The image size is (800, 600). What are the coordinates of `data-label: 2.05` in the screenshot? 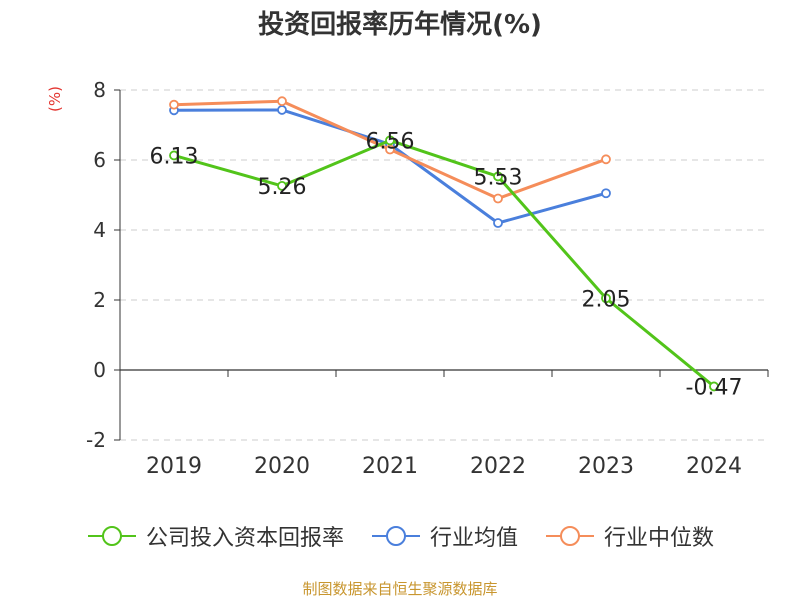 It's located at (606, 299).